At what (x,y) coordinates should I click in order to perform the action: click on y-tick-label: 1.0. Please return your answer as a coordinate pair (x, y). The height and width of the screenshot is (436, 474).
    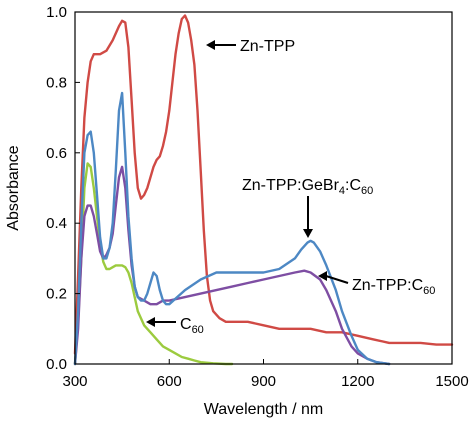
    Looking at the image, I should click on (56, 12).